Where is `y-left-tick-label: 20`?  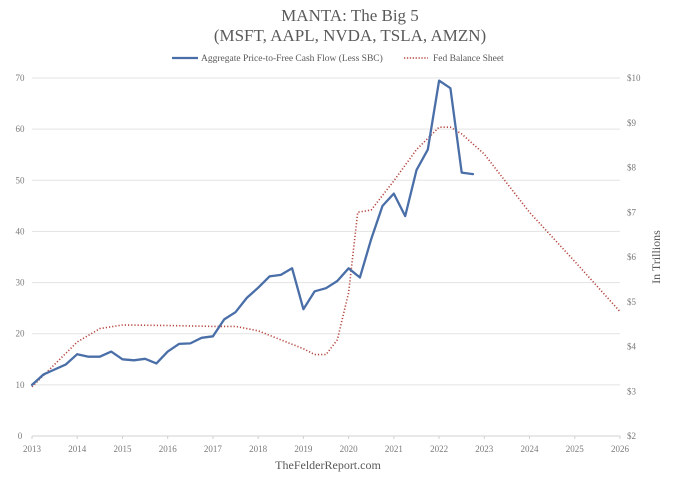
y-left-tick-label: 20 is located at coordinates (21, 334).